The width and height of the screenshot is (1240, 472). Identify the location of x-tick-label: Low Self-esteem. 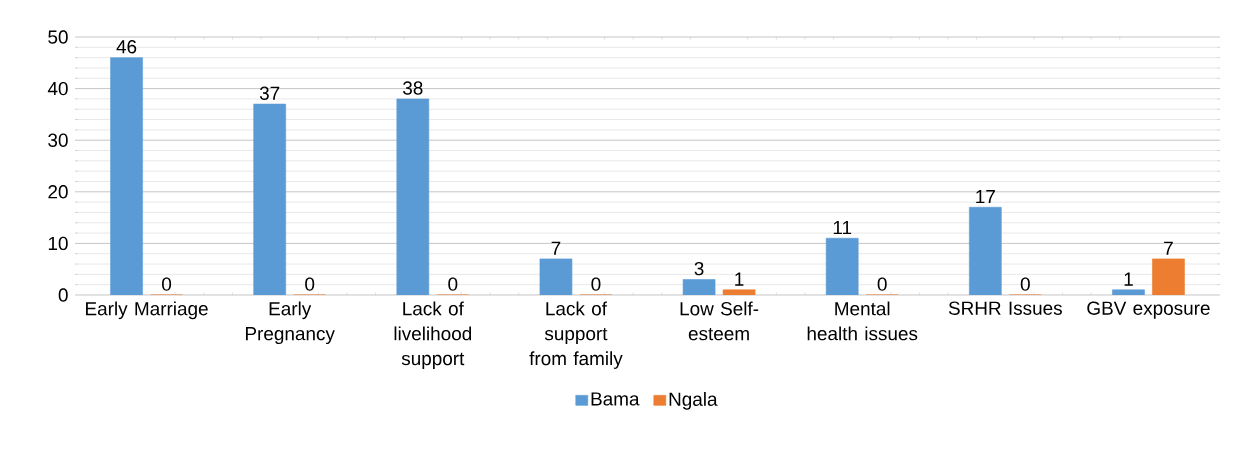
(719, 321).